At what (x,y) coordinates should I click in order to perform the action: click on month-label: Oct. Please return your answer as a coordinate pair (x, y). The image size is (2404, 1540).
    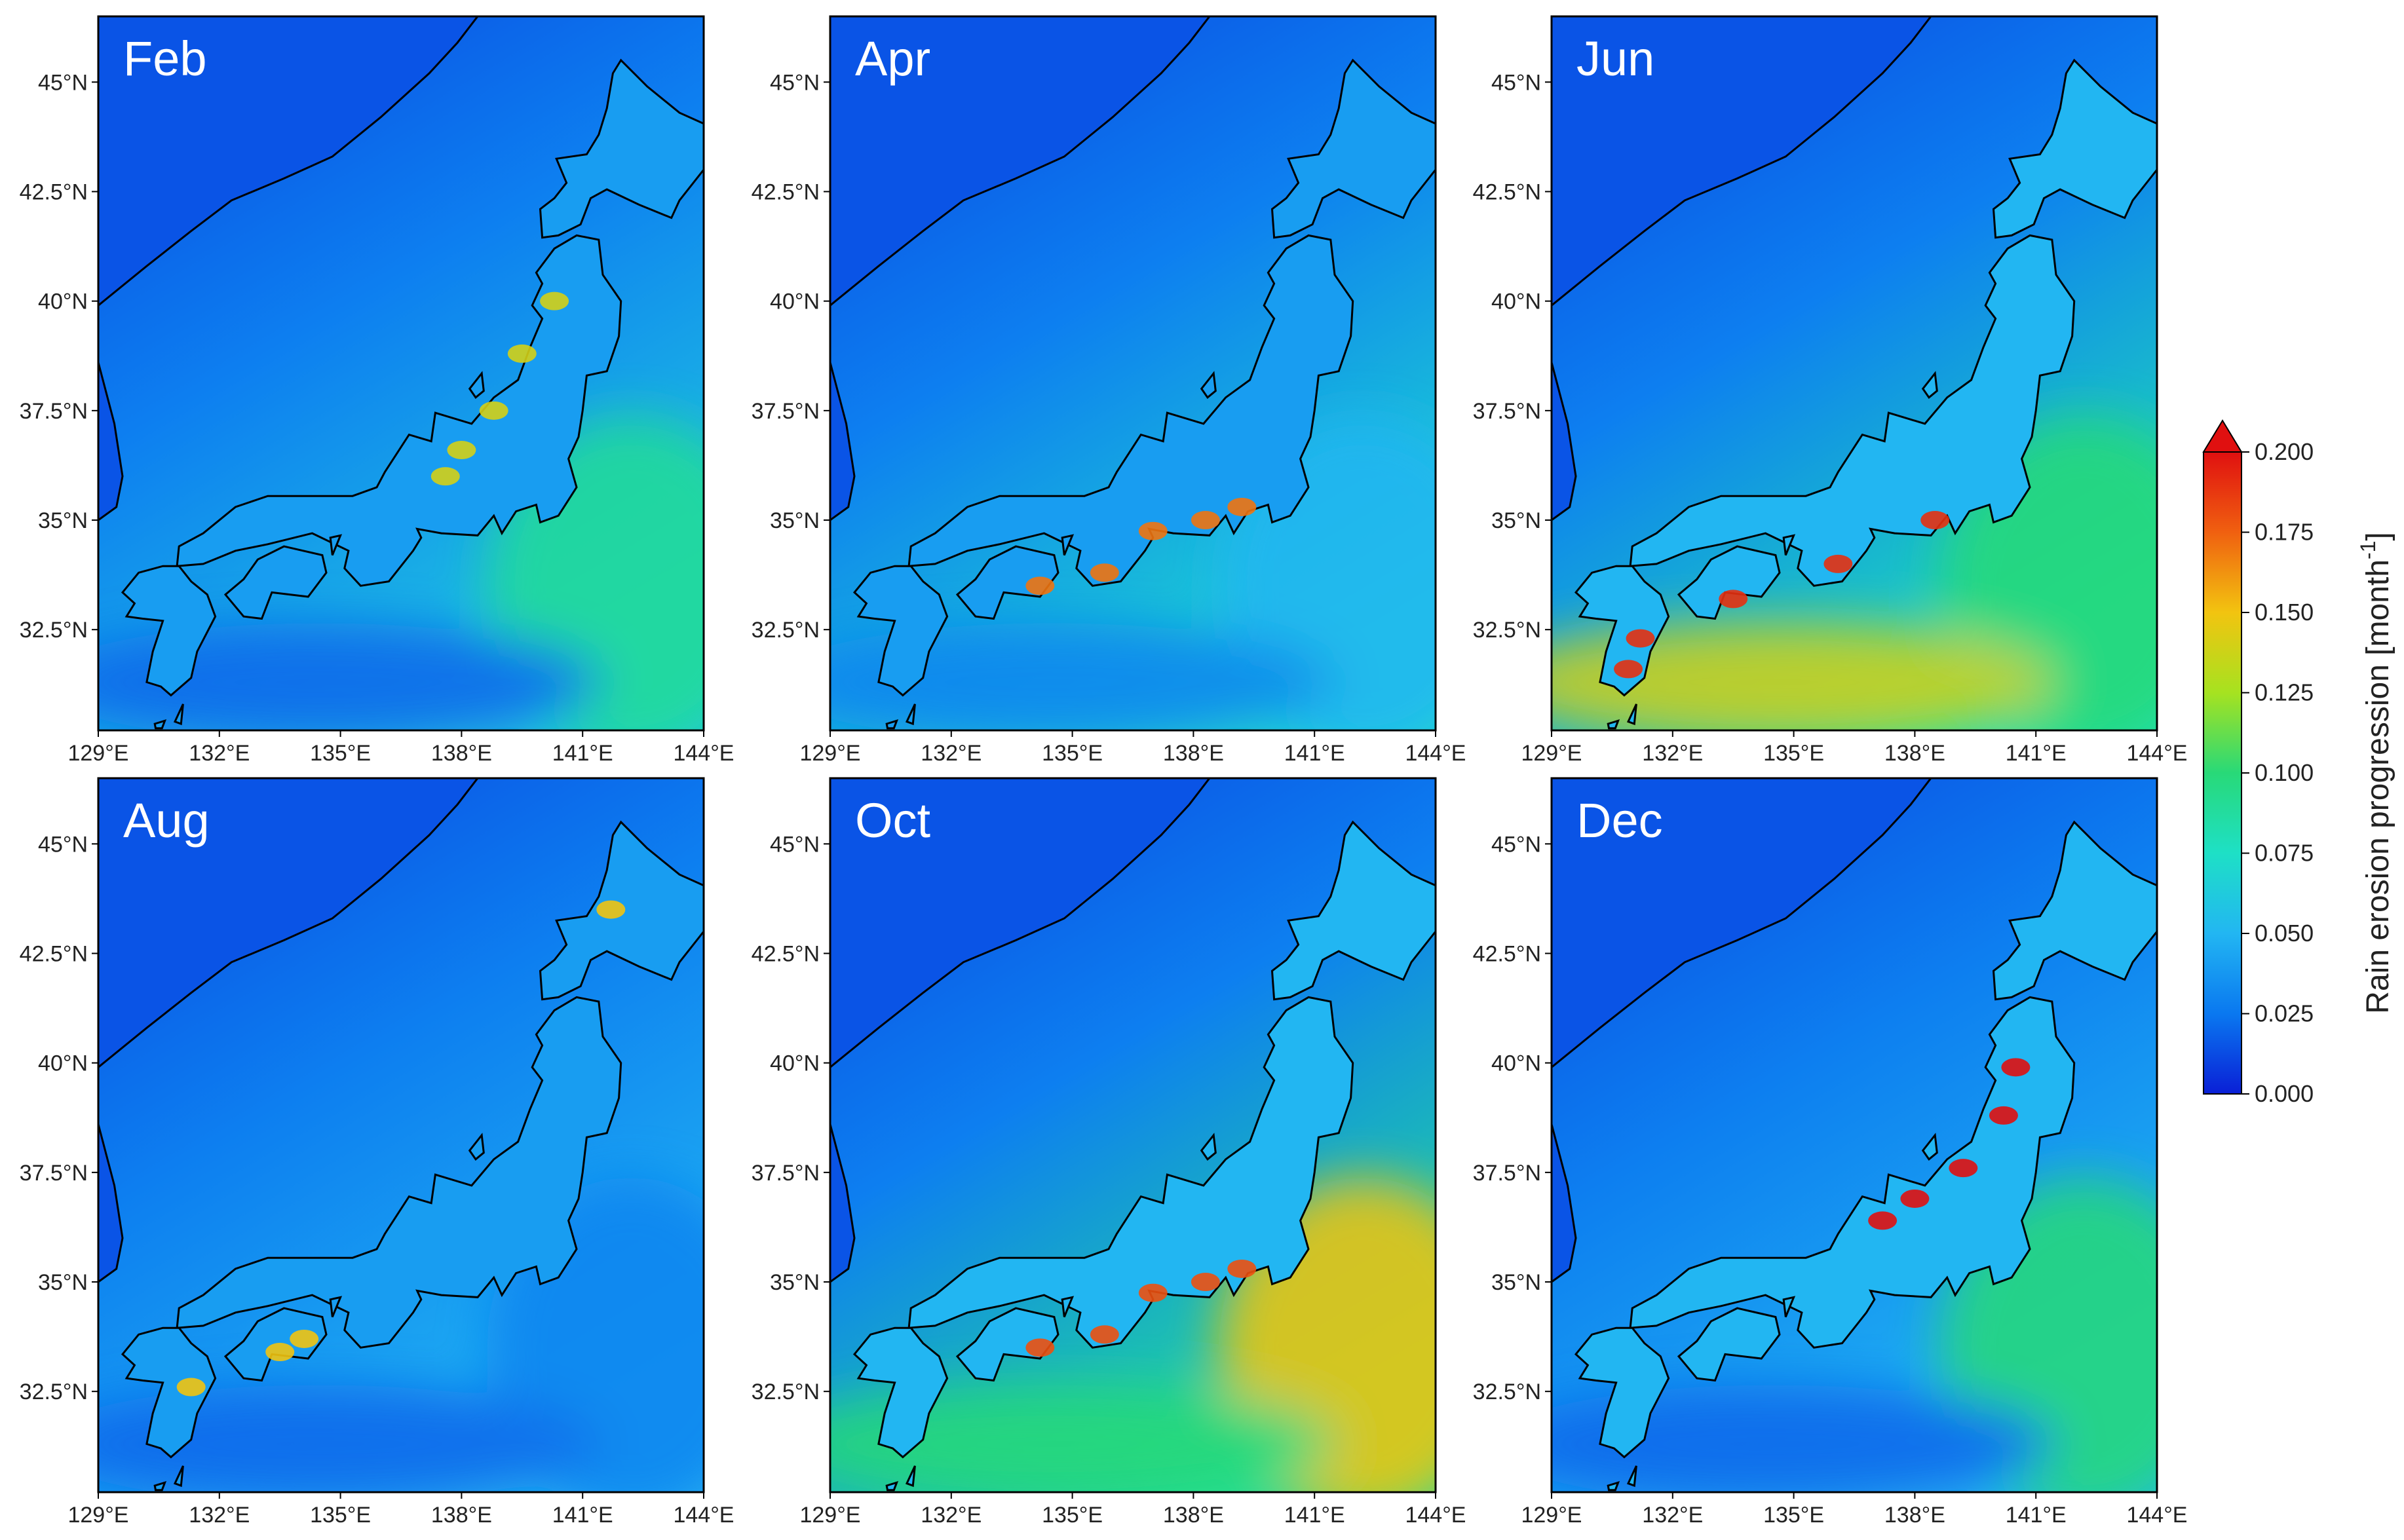
    Looking at the image, I should click on (893, 820).